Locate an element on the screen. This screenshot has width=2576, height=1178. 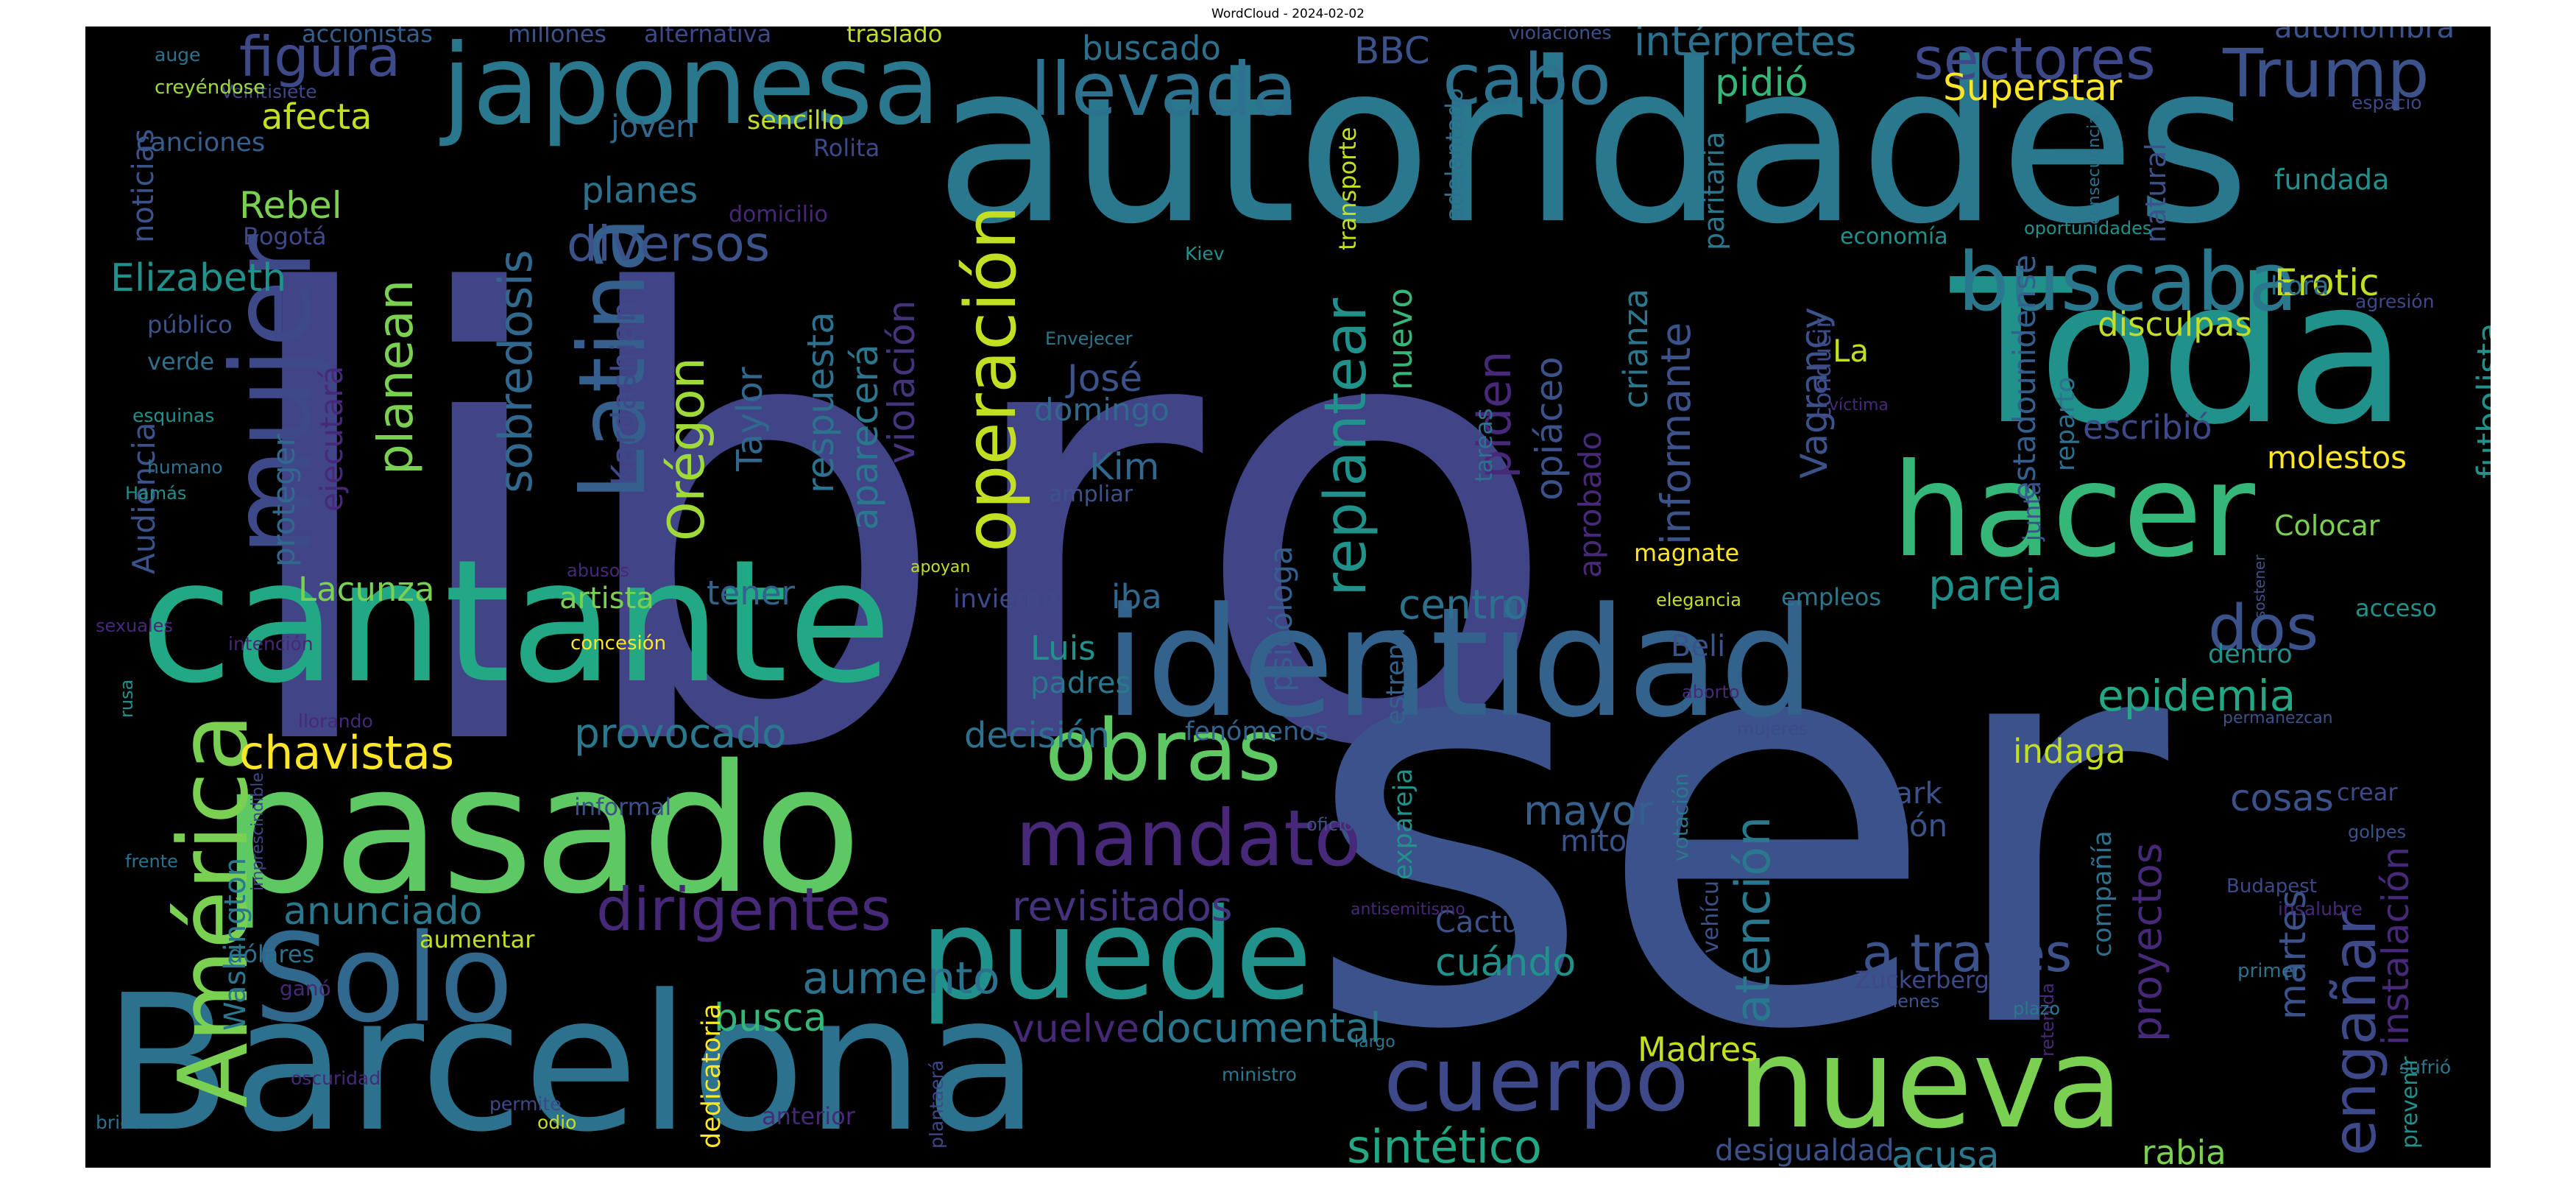
cloud-word: sexuales is located at coordinates (134, 625).